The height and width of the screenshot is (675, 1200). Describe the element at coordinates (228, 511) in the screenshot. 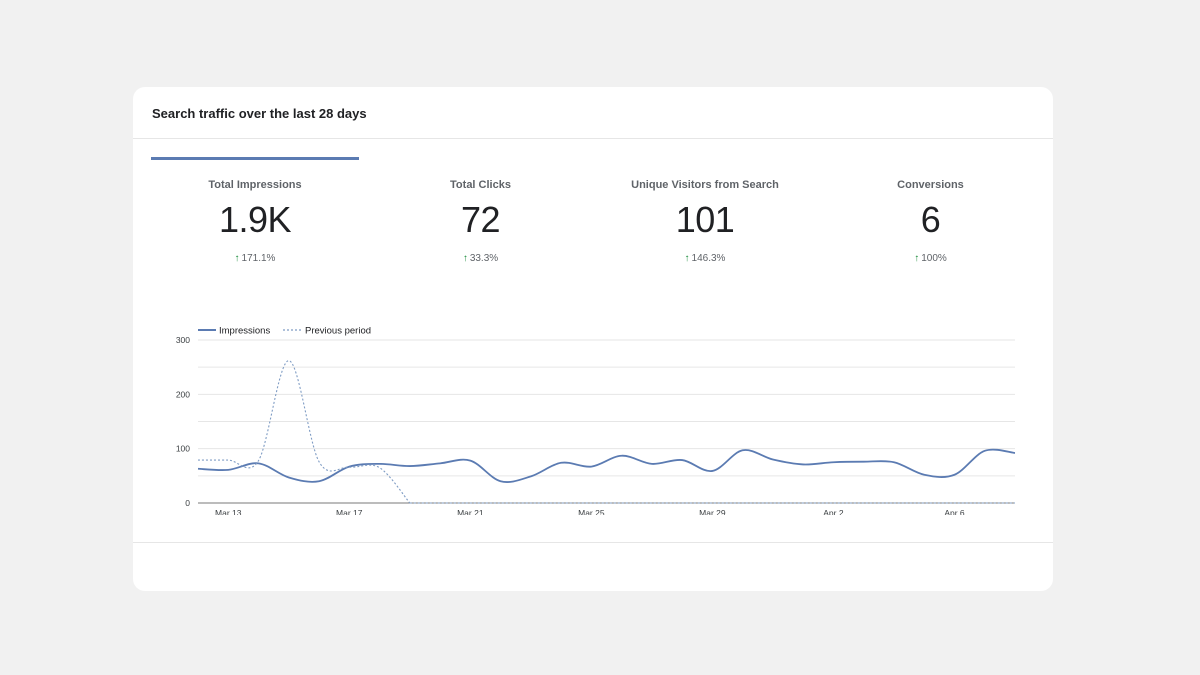

I see `x-tick-label: Mar 13` at that location.